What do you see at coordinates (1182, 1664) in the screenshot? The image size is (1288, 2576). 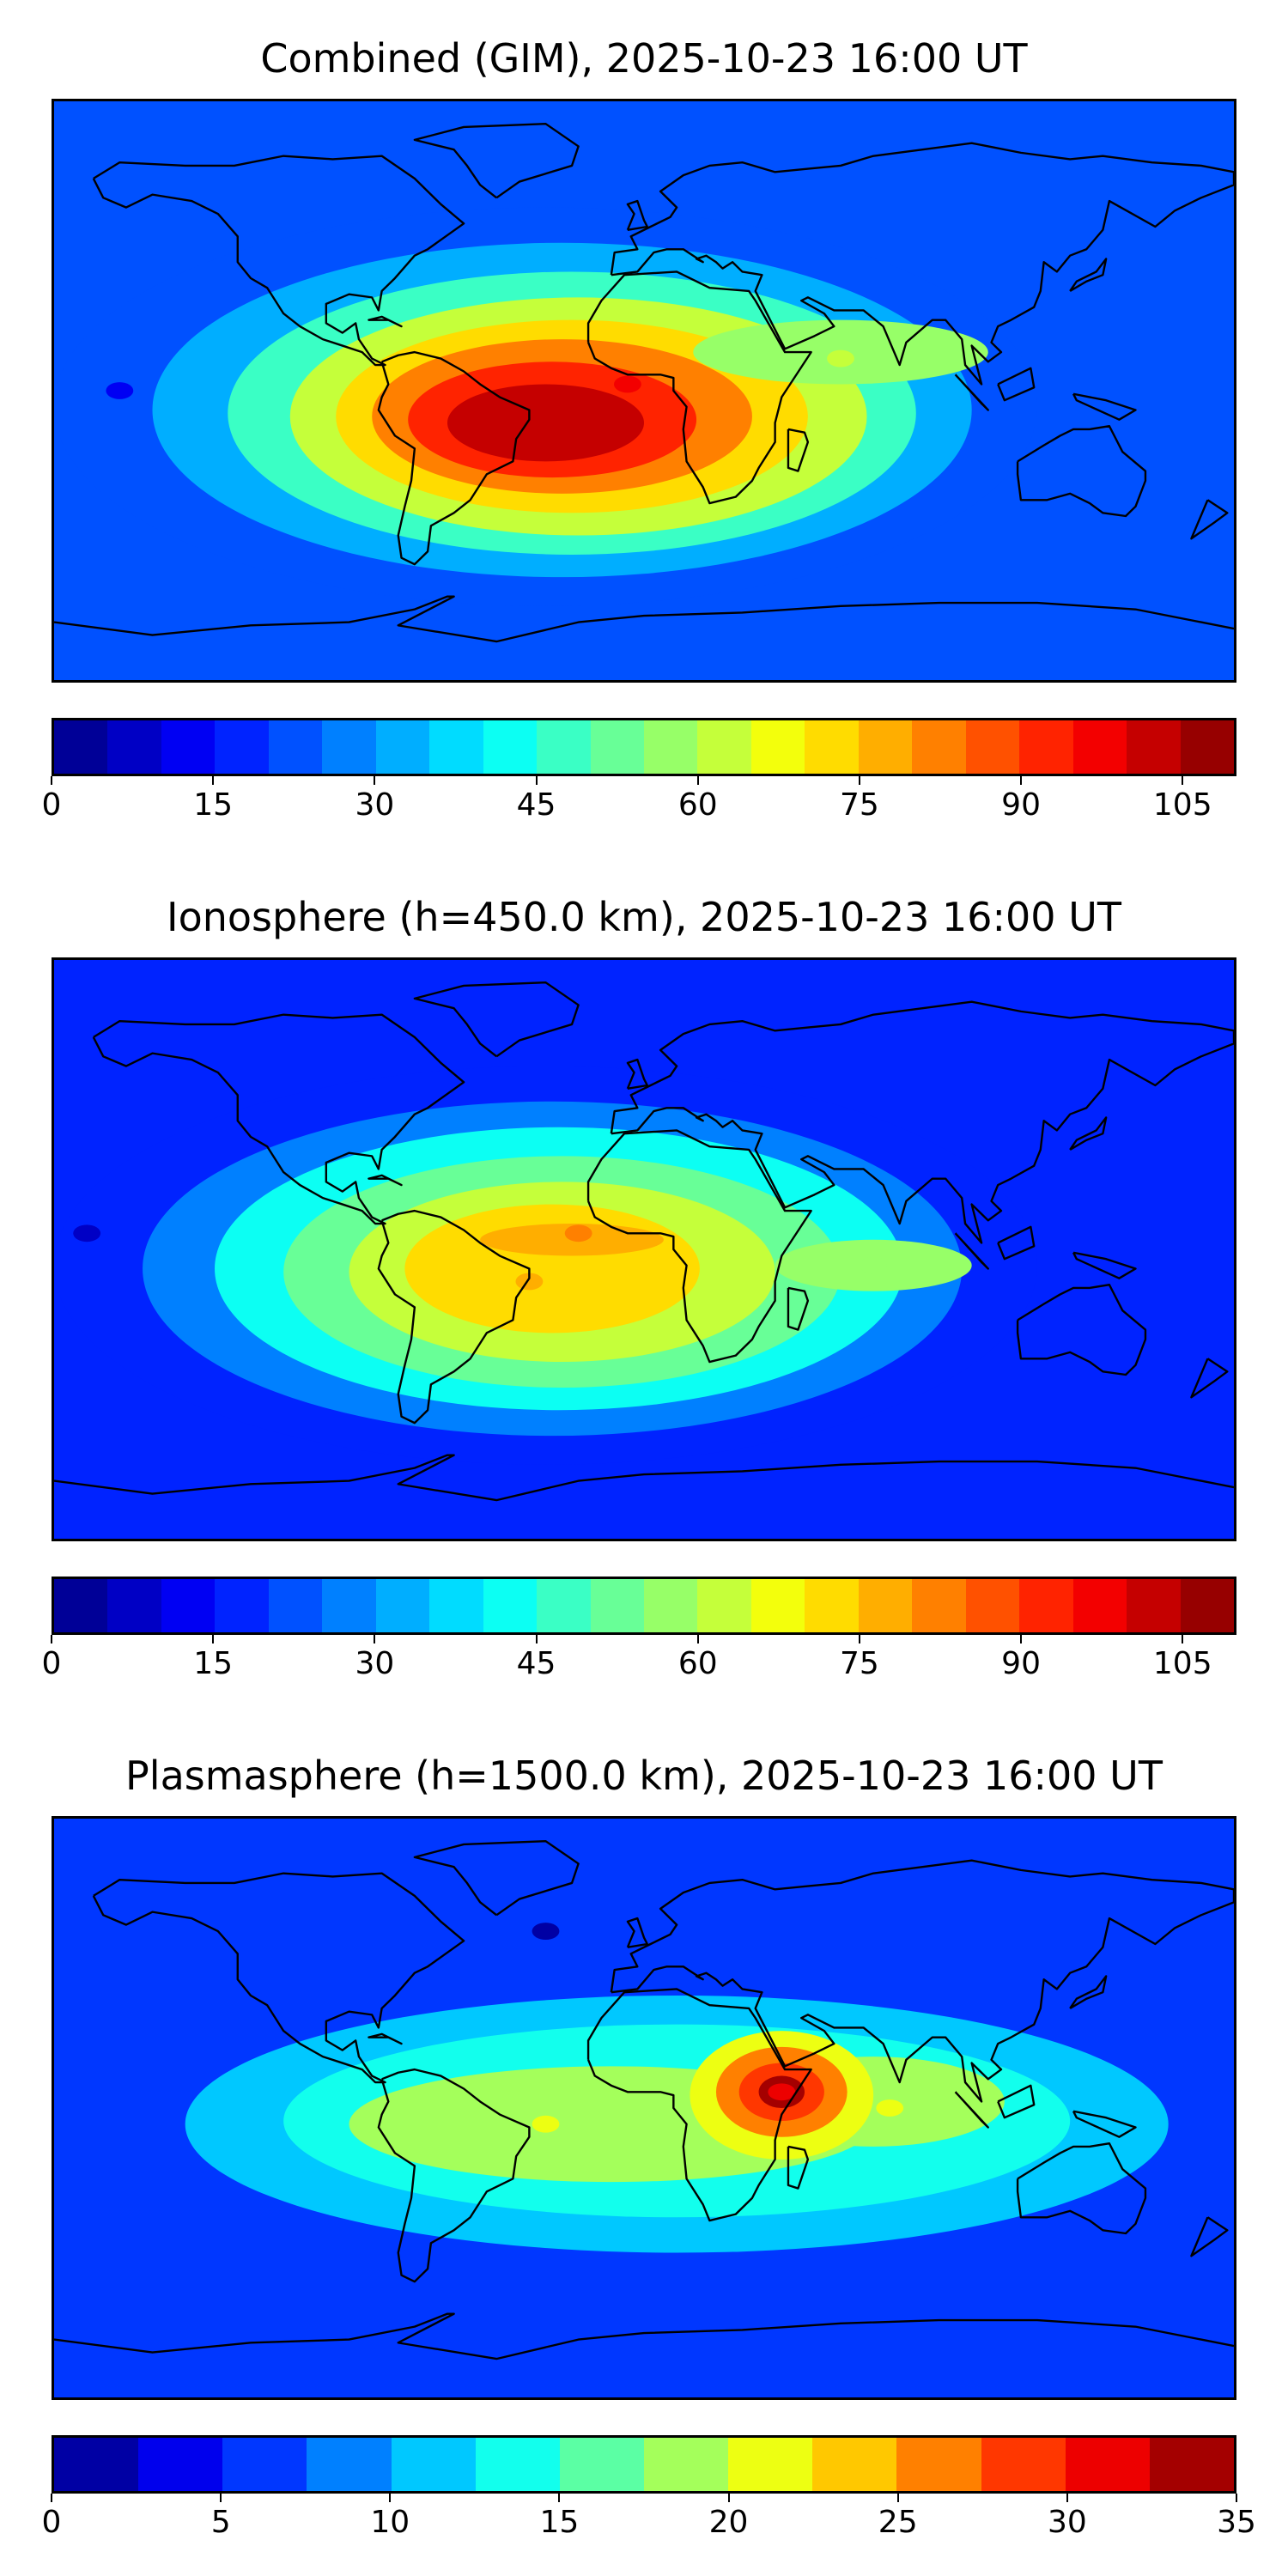 I see `tick-label: 105` at bounding box center [1182, 1664].